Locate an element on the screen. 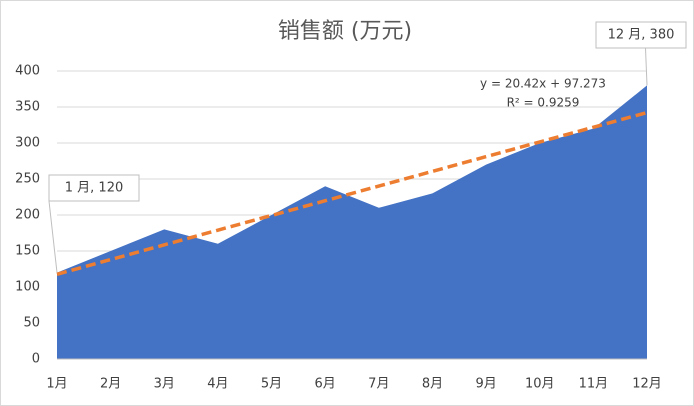 This screenshot has width=694, height=406. y-tick-label: 350 is located at coordinates (27, 107).